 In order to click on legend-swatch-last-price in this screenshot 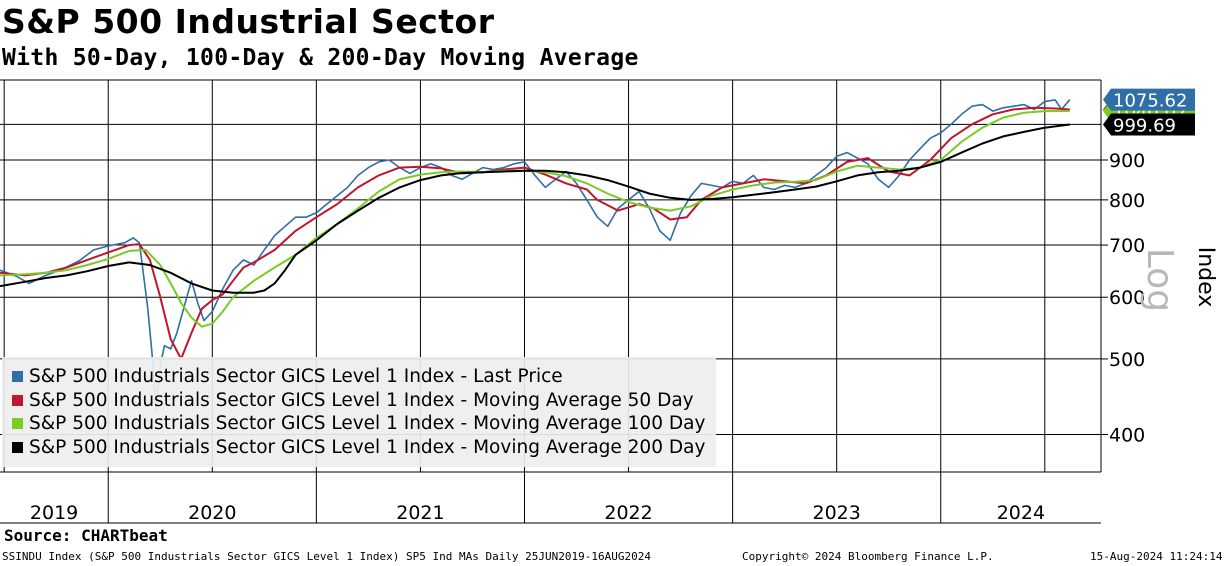, I will do `click(17, 377)`.